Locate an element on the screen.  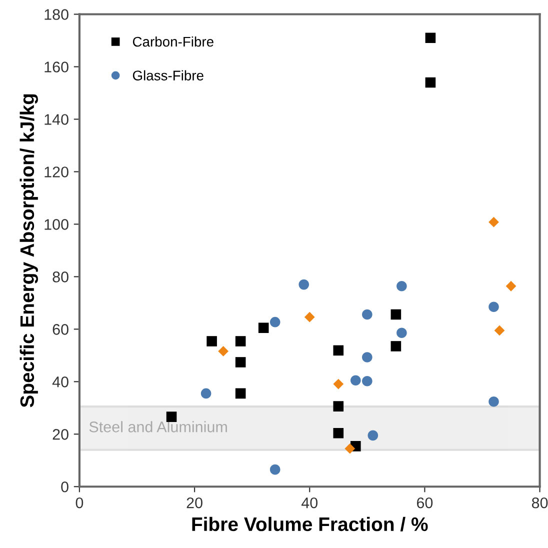
x-tick-label: 40 is located at coordinates (309, 502).